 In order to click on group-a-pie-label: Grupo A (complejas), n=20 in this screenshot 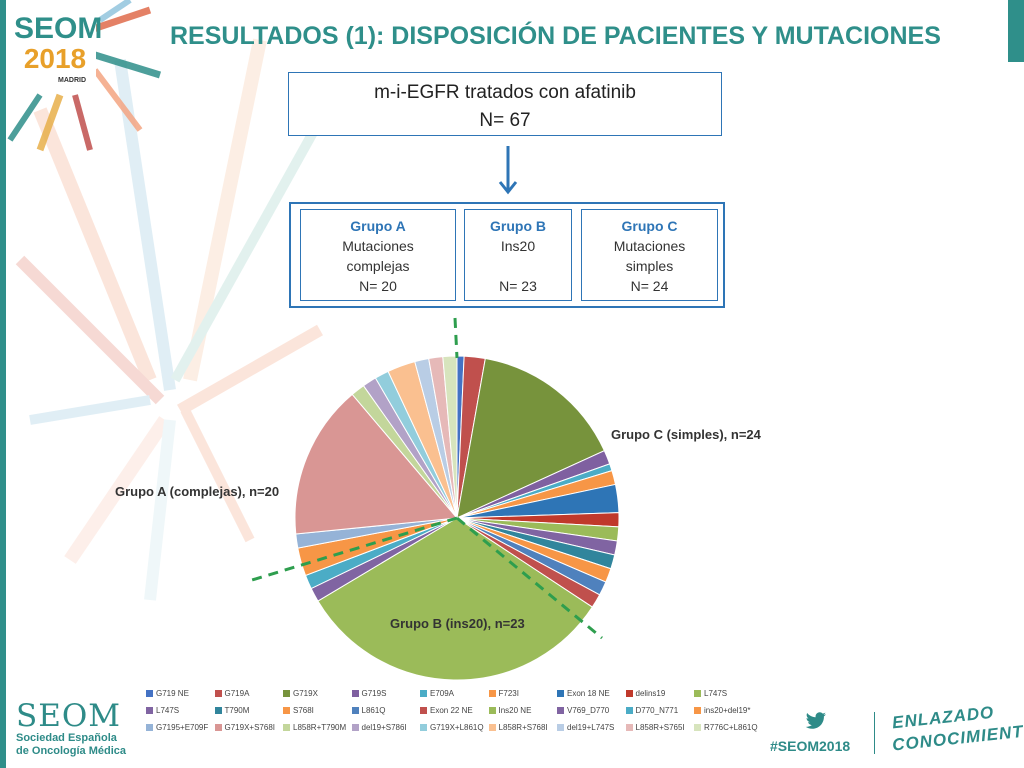, I will do `click(197, 491)`.